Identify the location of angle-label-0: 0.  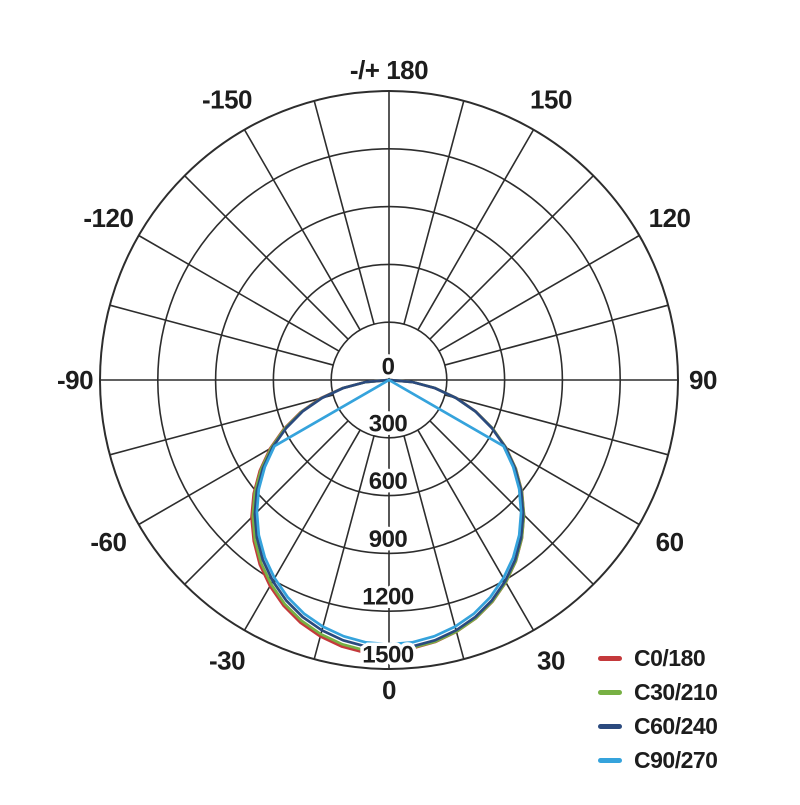
(389, 690).